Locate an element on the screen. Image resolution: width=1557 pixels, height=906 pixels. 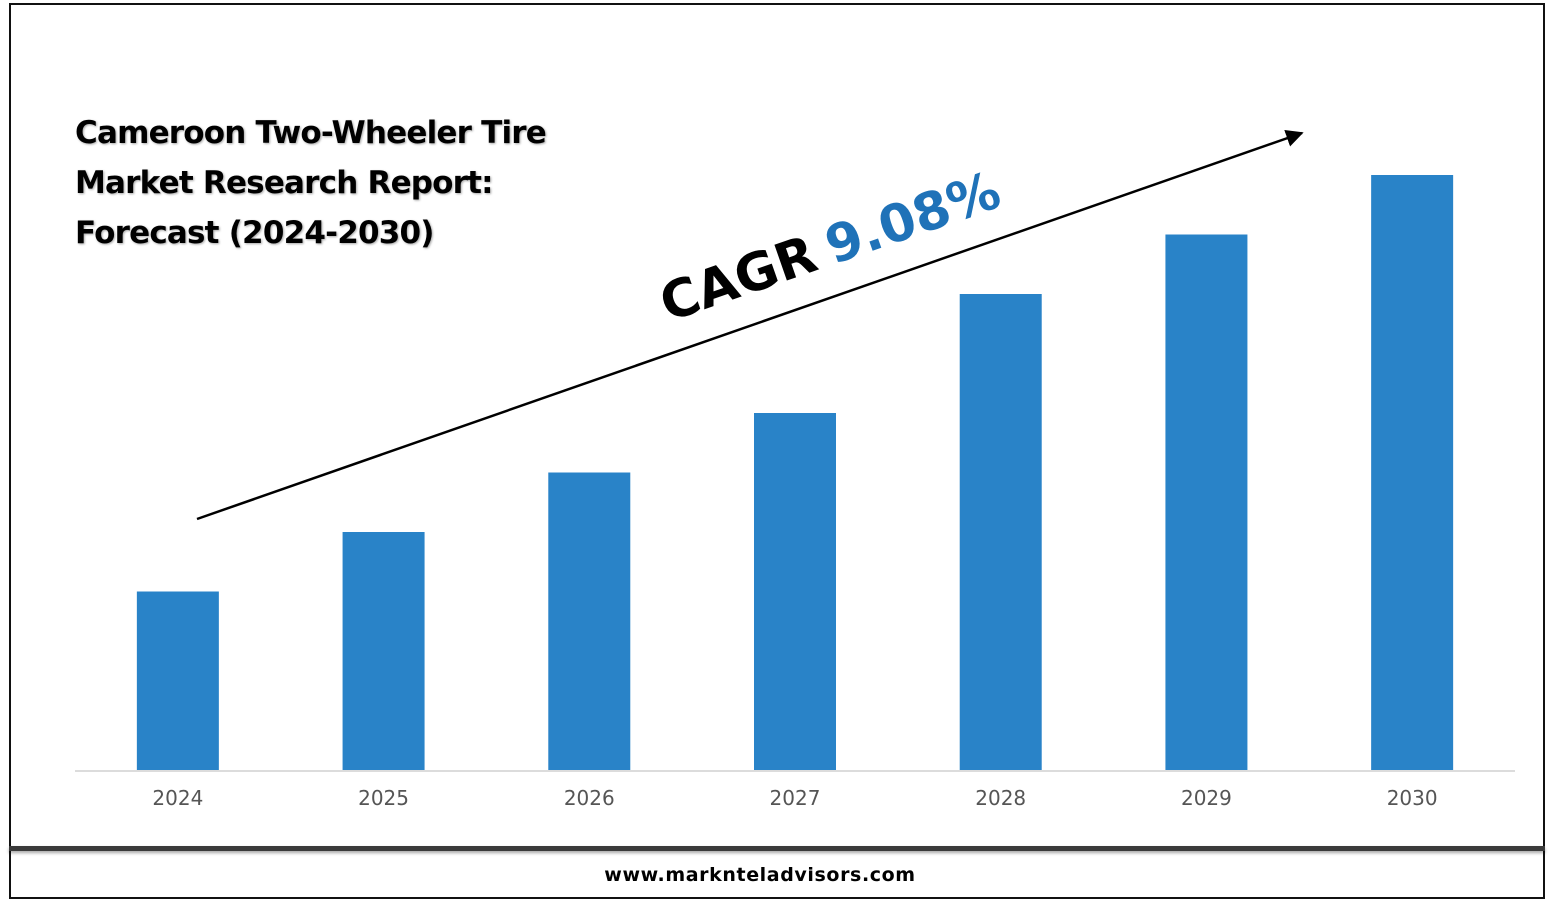
bar-2028 is located at coordinates (1000, 532).